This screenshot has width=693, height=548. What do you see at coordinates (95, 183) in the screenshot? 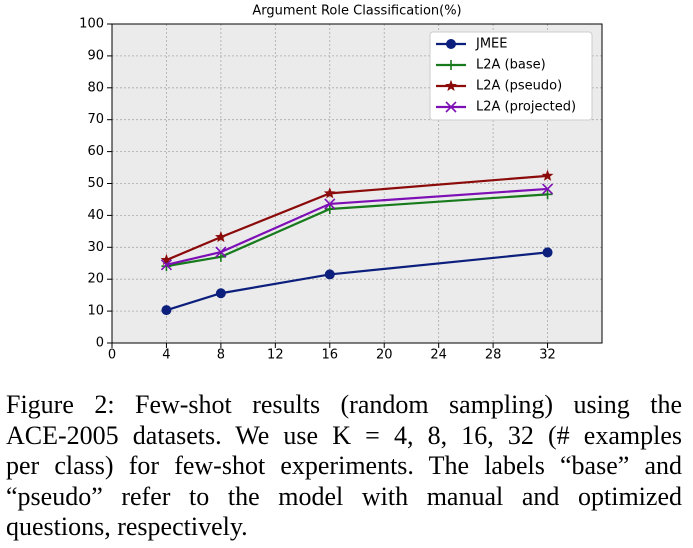
I see `y-tick-label: 50` at bounding box center [95, 183].